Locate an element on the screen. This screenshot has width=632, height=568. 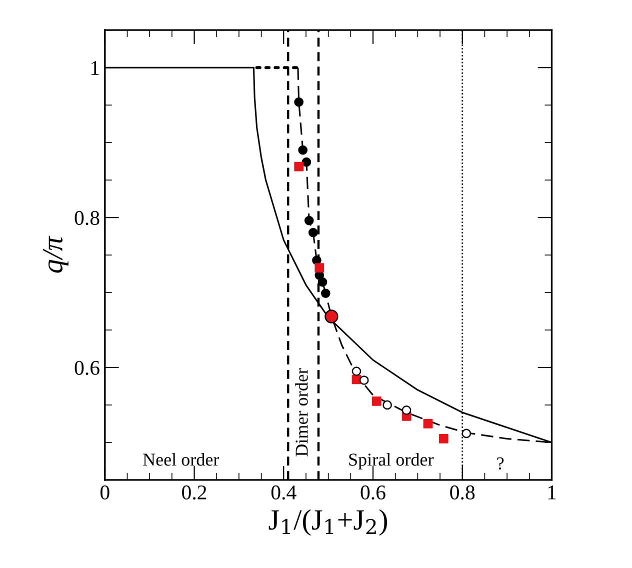
y-axis-title: q/π is located at coordinates (55, 254).